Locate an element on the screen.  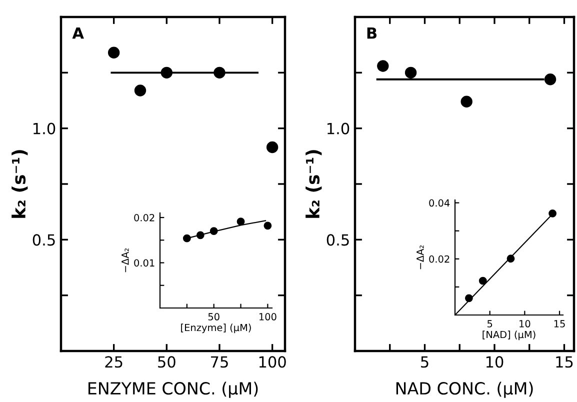
x-axis-title: [NAD] (μM) is located at coordinates (509, 335).